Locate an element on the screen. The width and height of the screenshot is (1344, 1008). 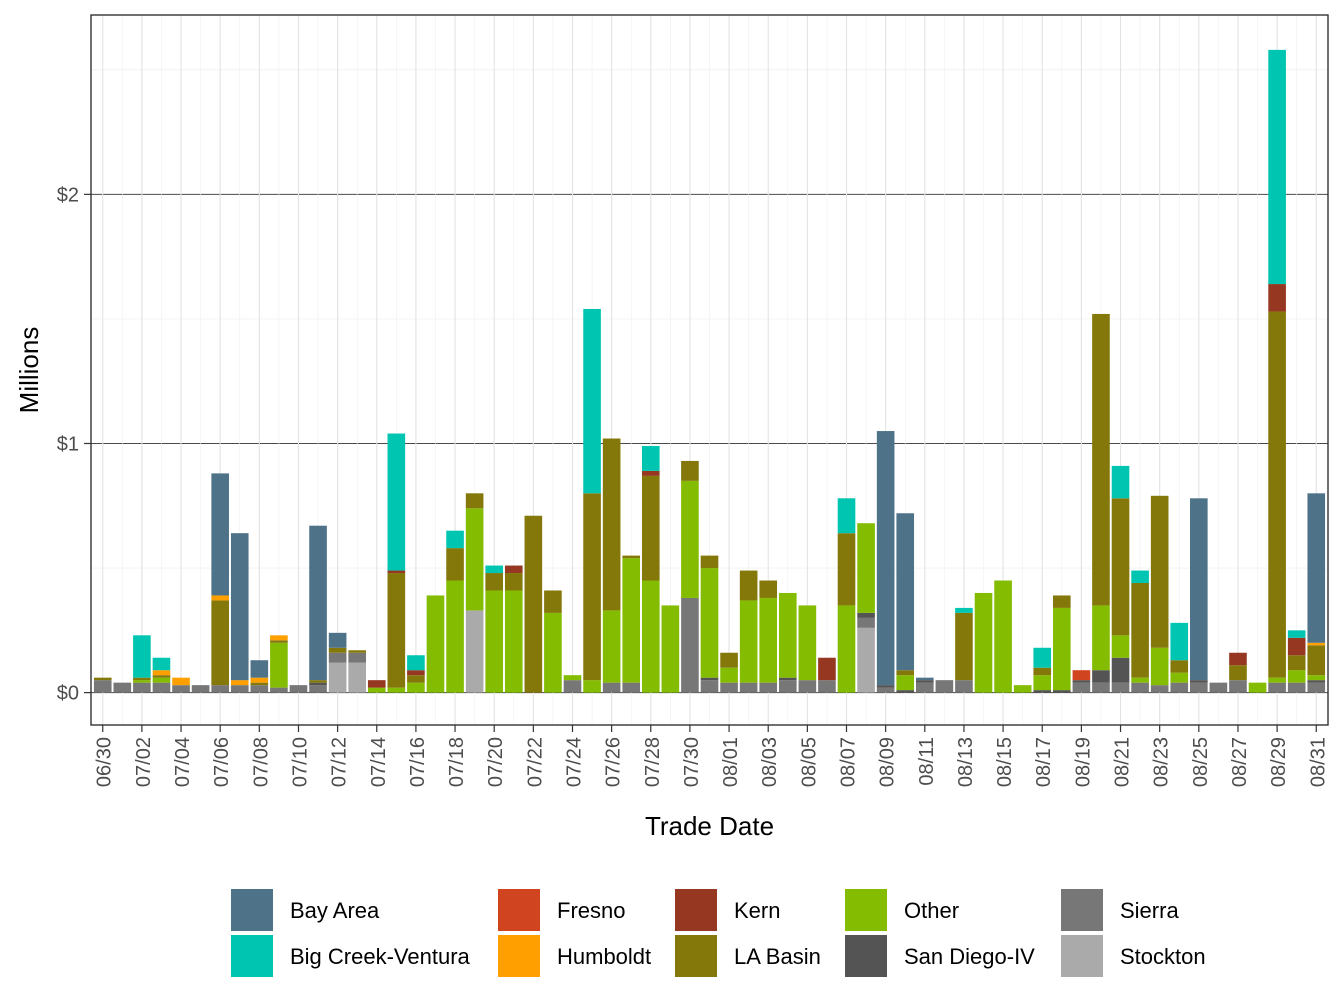
y-tick-label: $0 is located at coordinates (68, 694).